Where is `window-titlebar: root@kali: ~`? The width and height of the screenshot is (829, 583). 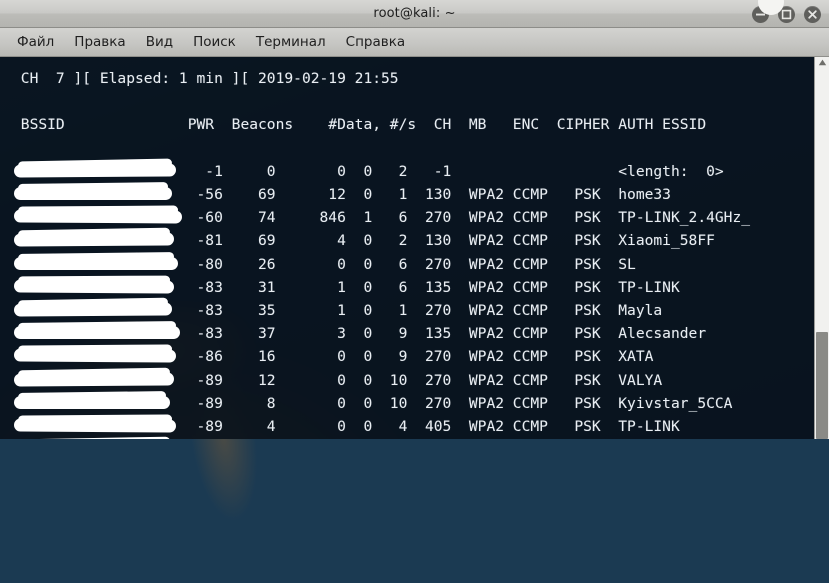 window-titlebar: root@kali: ~ is located at coordinates (414, 14).